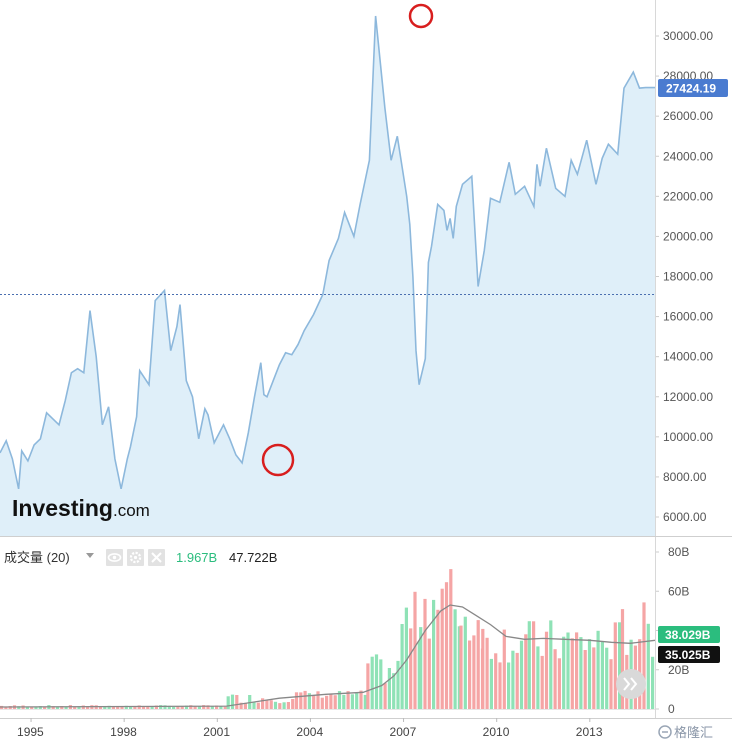  Describe the element at coordinates (685, 477) in the screenshot. I see `y-tick-label: 8000.00` at that location.